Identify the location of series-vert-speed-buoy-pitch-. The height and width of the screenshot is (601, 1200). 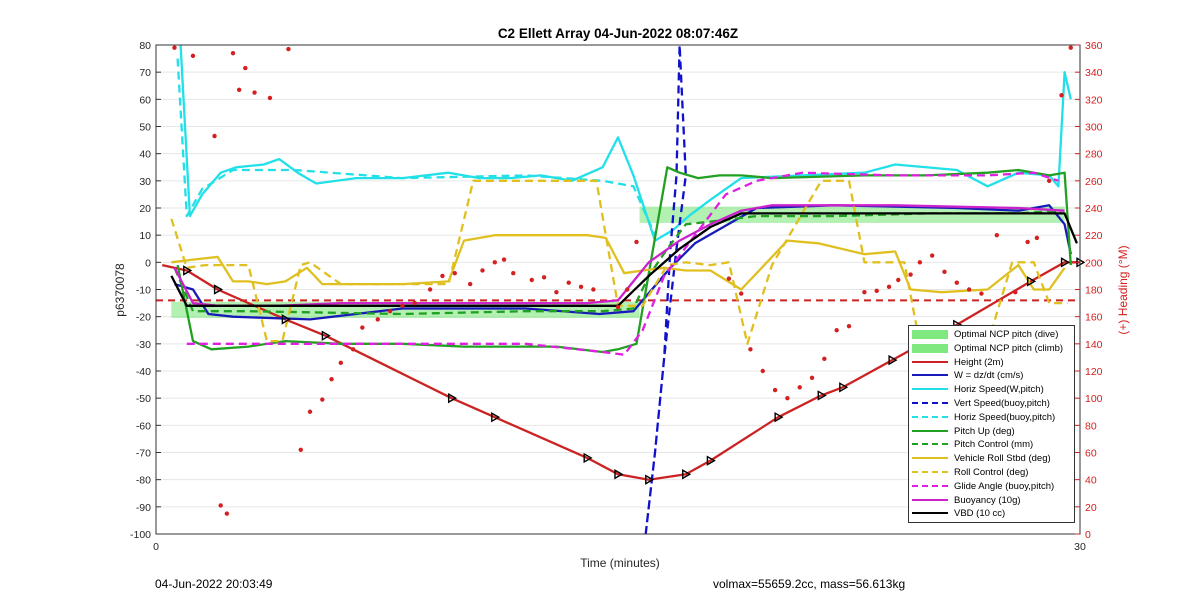
(665, 289).